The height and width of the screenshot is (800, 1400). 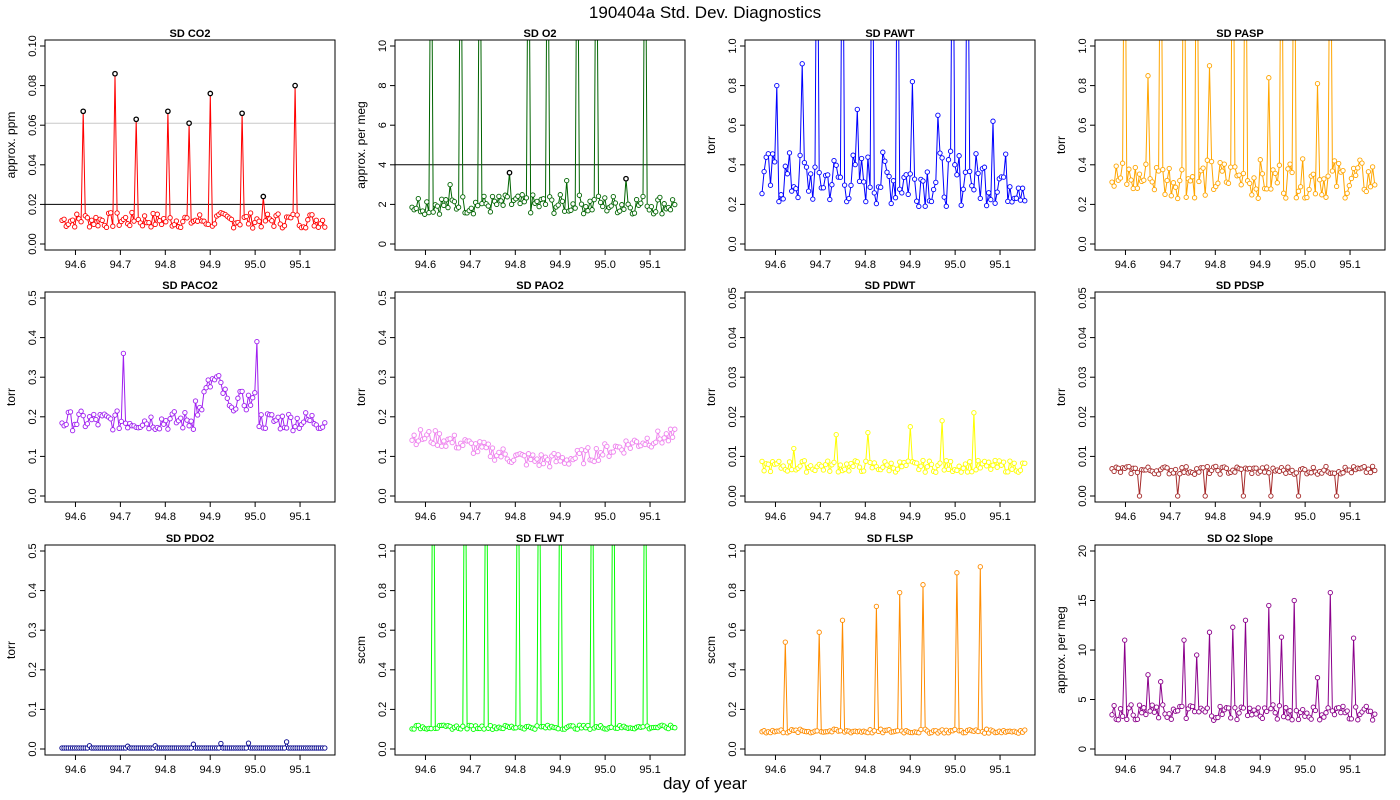 I want to click on y-tick-label: 1.0, so click(x=383, y=550).